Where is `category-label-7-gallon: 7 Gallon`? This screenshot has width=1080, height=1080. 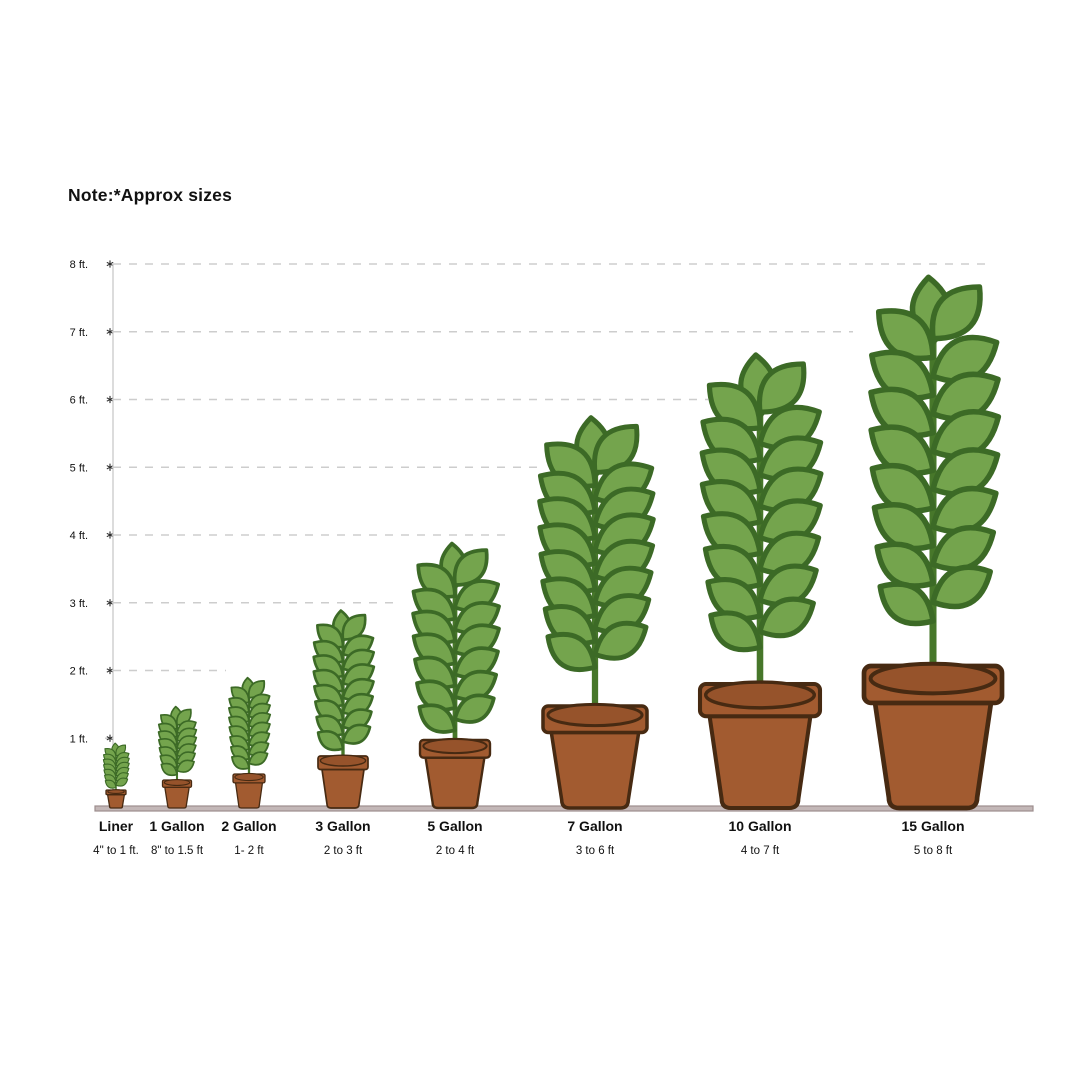 category-label-7-gallon: 7 Gallon is located at coordinates (594, 826).